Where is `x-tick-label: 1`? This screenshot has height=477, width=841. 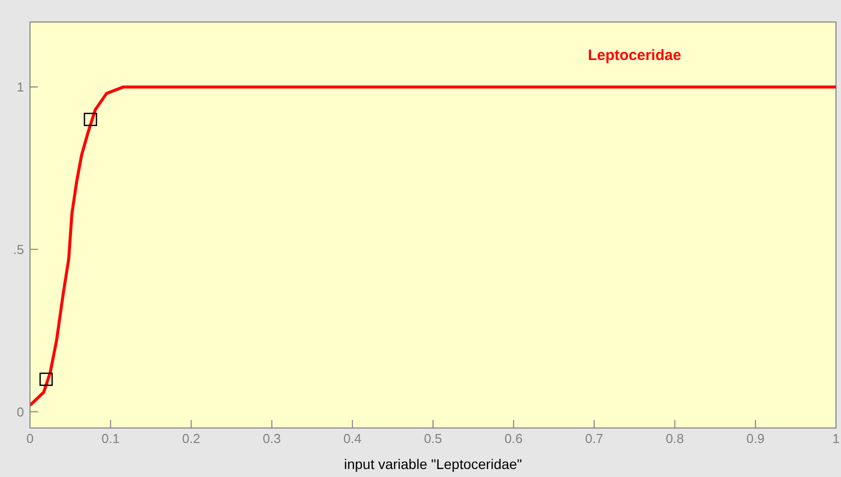
x-tick-label: 1 is located at coordinates (836, 438).